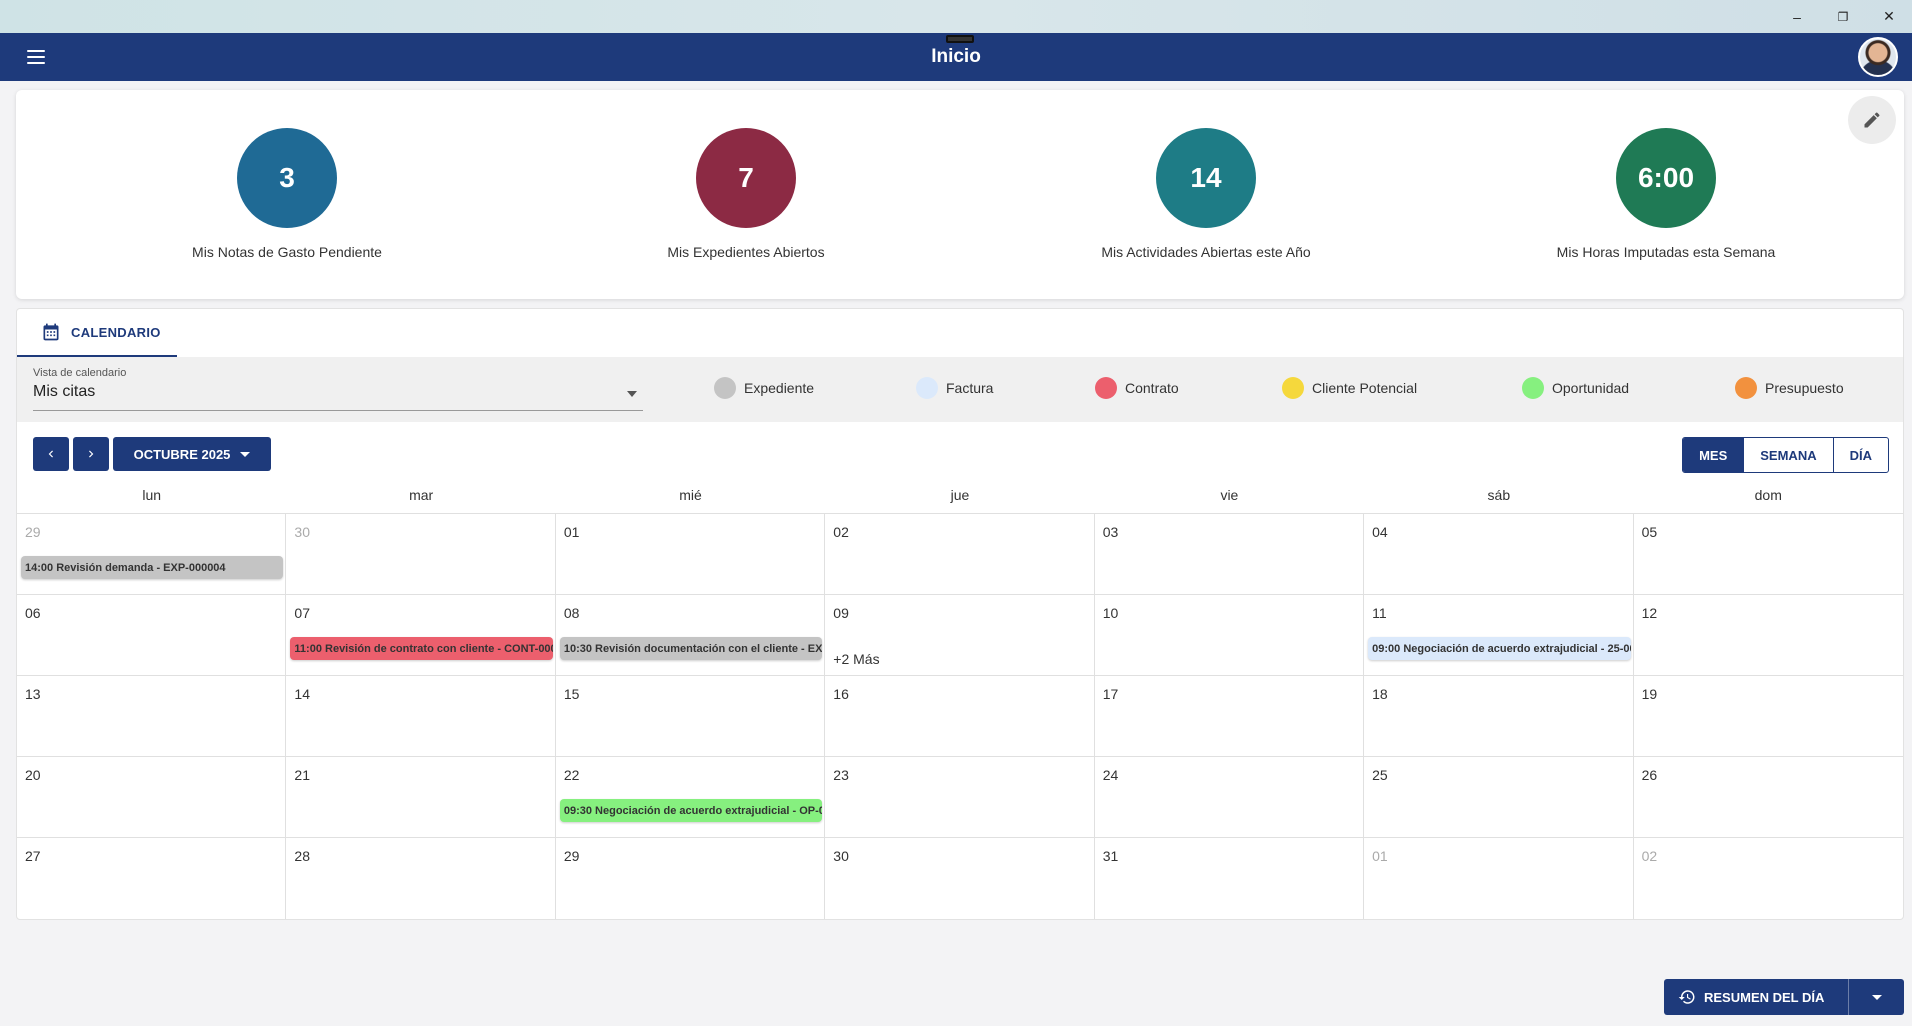 The width and height of the screenshot is (1912, 1026). I want to click on window-grip-icon, so click(960, 39).